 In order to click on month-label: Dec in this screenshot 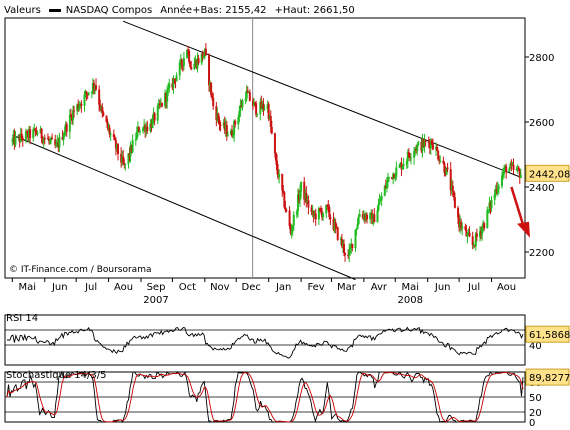, I will do `click(251, 287)`.